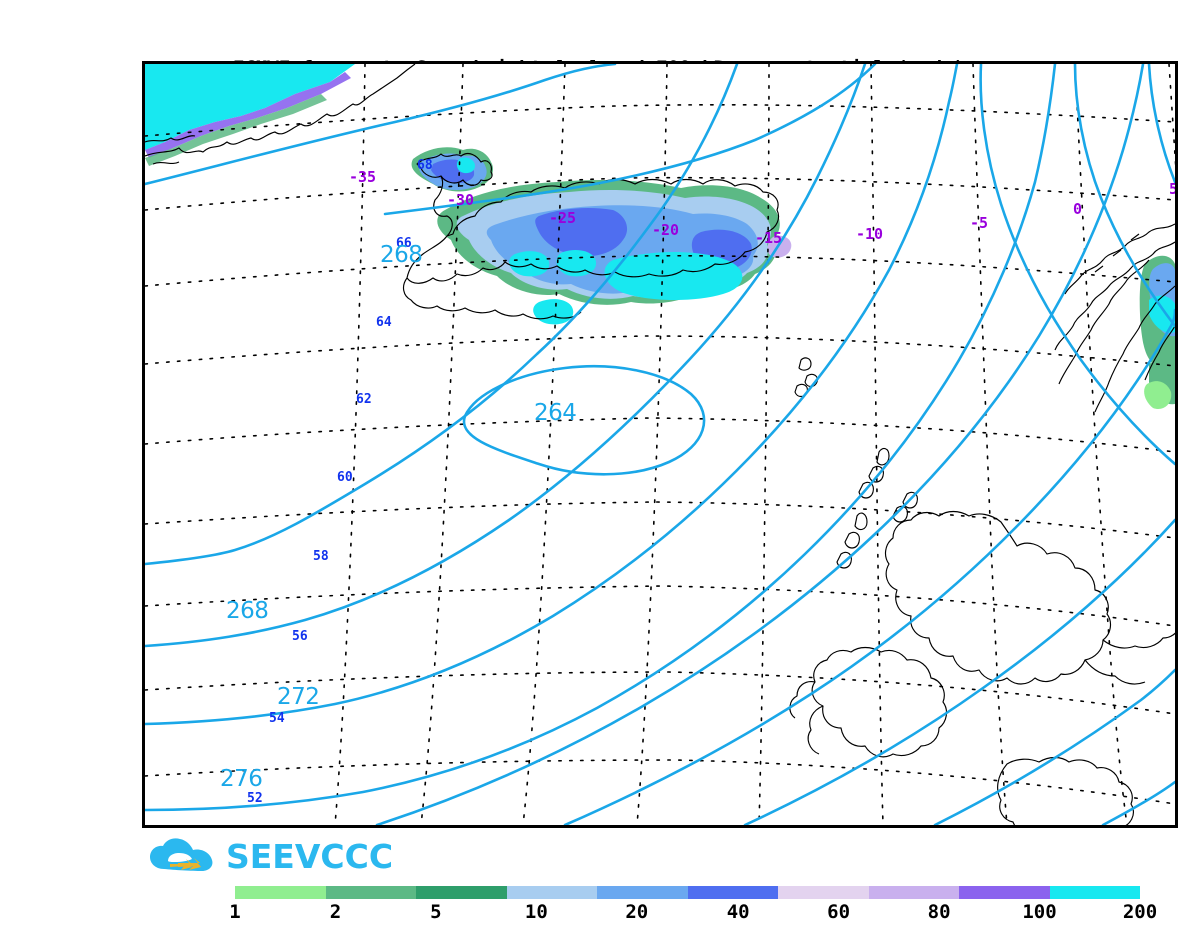  Describe the element at coordinates (363, 177) in the screenshot. I see `lon-label--35: -35` at that location.